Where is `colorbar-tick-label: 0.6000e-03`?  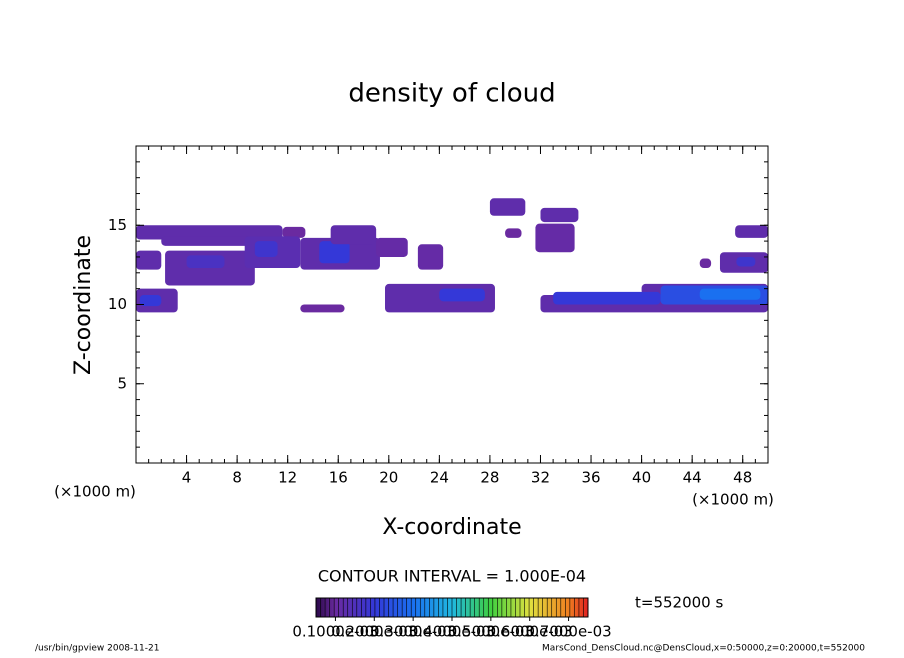 colorbar-tick-label: 0.6000e-03 is located at coordinates (530, 632).